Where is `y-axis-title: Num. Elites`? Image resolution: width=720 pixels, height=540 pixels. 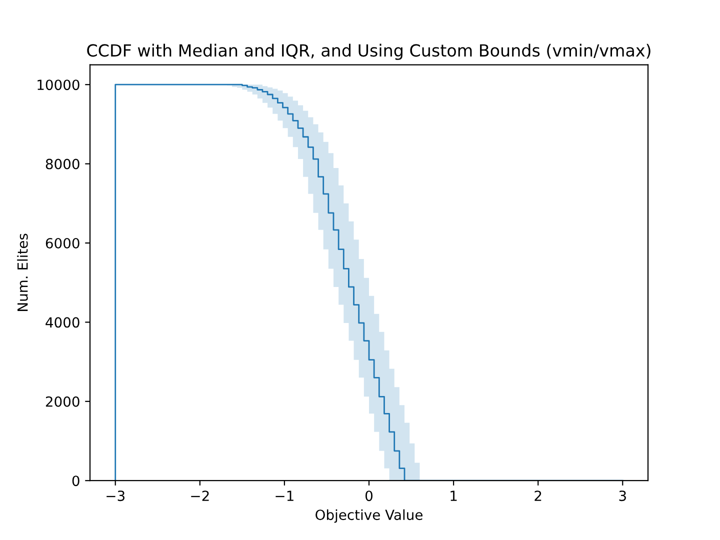
y-axis-title: Num. Elites is located at coordinates (22, 272).